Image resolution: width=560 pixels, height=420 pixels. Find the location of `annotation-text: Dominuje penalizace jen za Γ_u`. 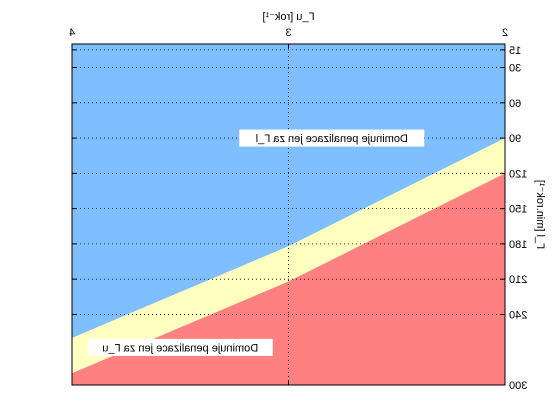

annotation-text: Dominuje penalizace jen za Γ_u is located at coordinates (180, 348).